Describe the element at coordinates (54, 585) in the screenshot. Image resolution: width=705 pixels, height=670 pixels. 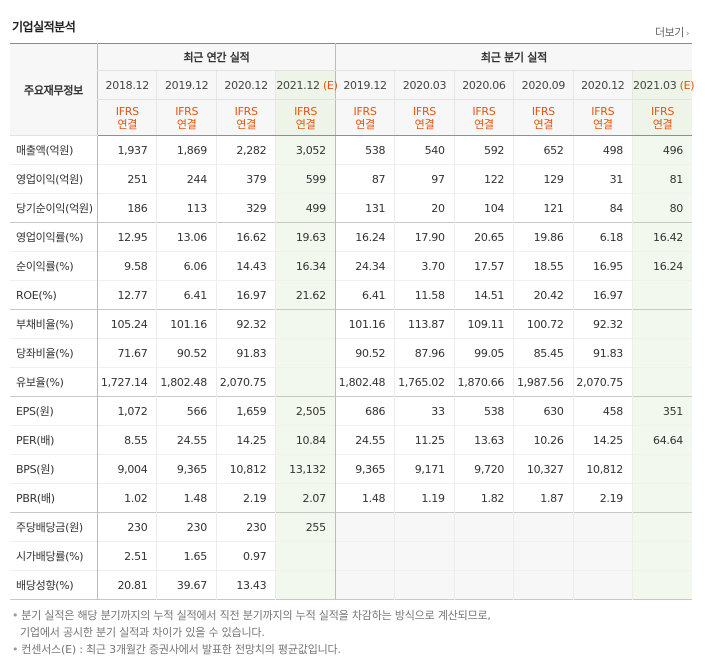
I see `row-label: 배당성향(%)` at that location.